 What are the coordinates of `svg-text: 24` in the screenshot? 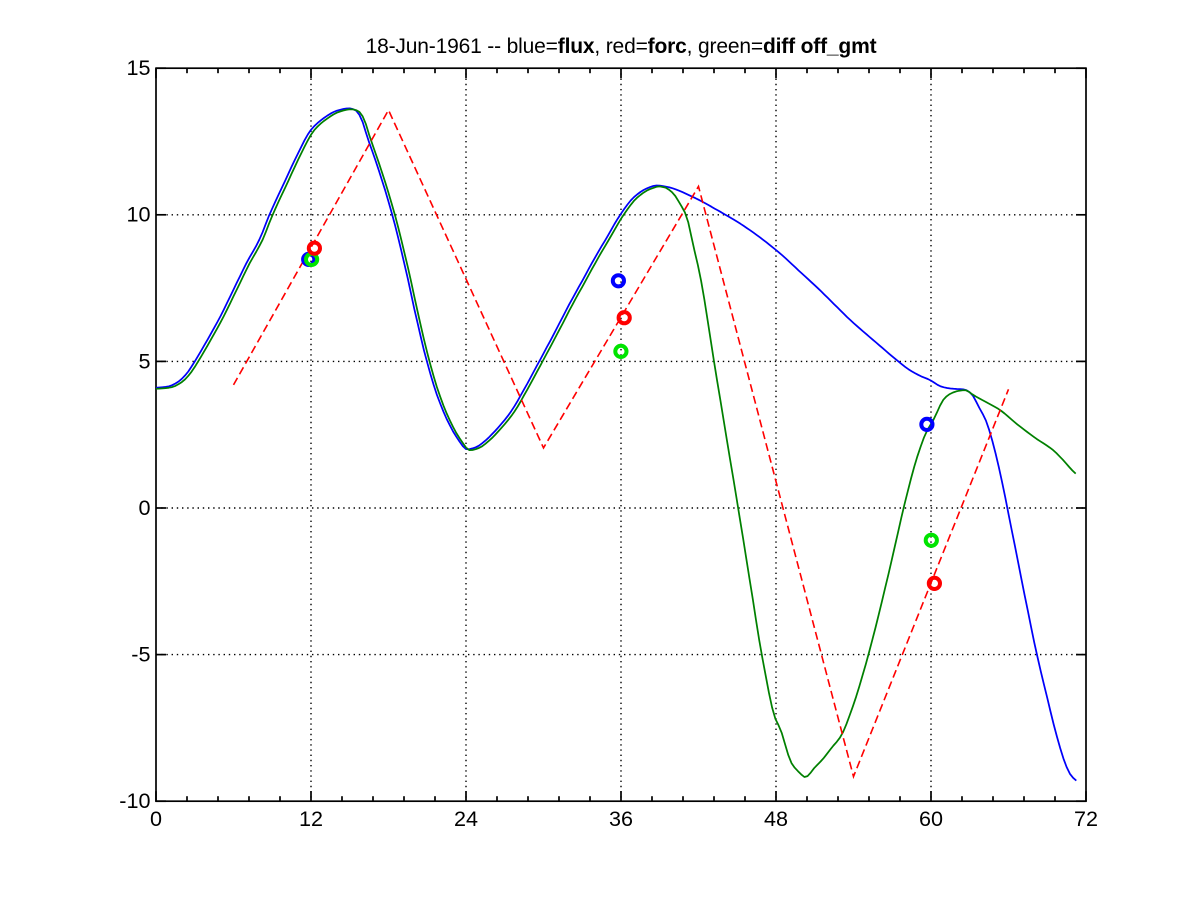 It's located at (466, 818).